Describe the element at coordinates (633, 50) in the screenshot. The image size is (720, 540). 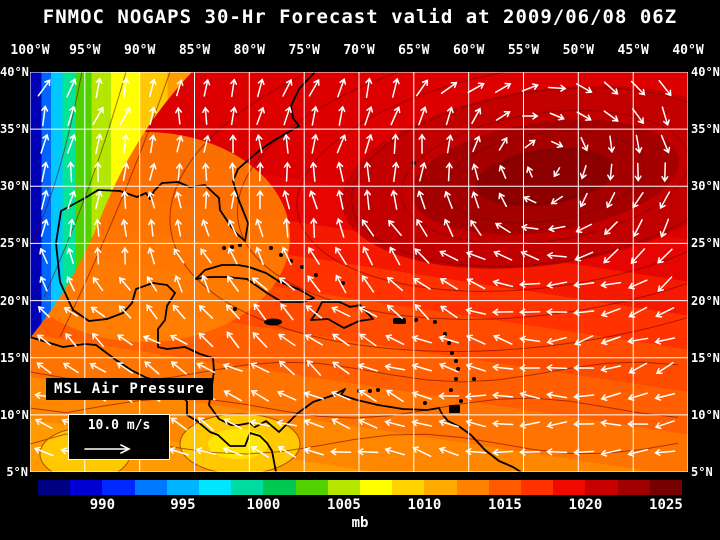
I see `lon-tick-label: 45°W` at that location.